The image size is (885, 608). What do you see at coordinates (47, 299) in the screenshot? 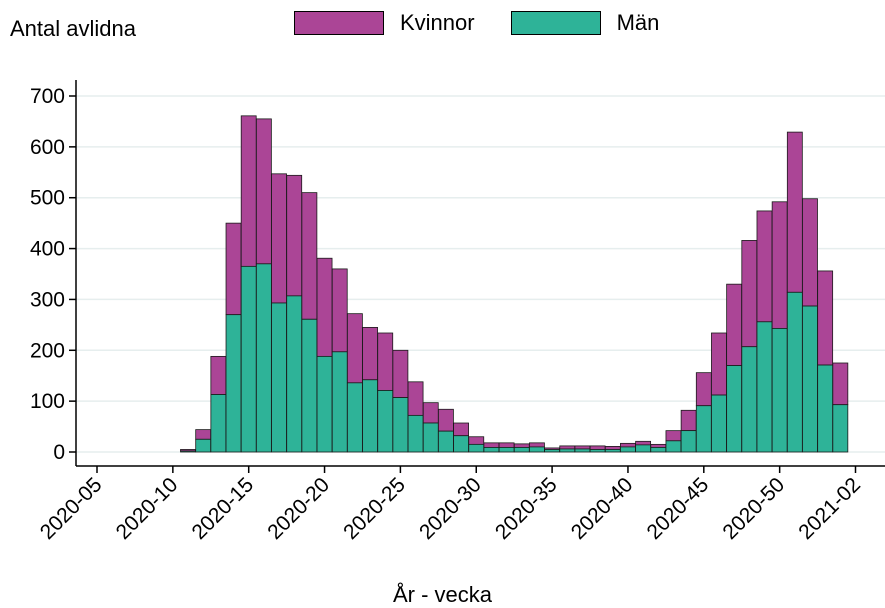
I see `y-tick-label: 300` at bounding box center [47, 299].